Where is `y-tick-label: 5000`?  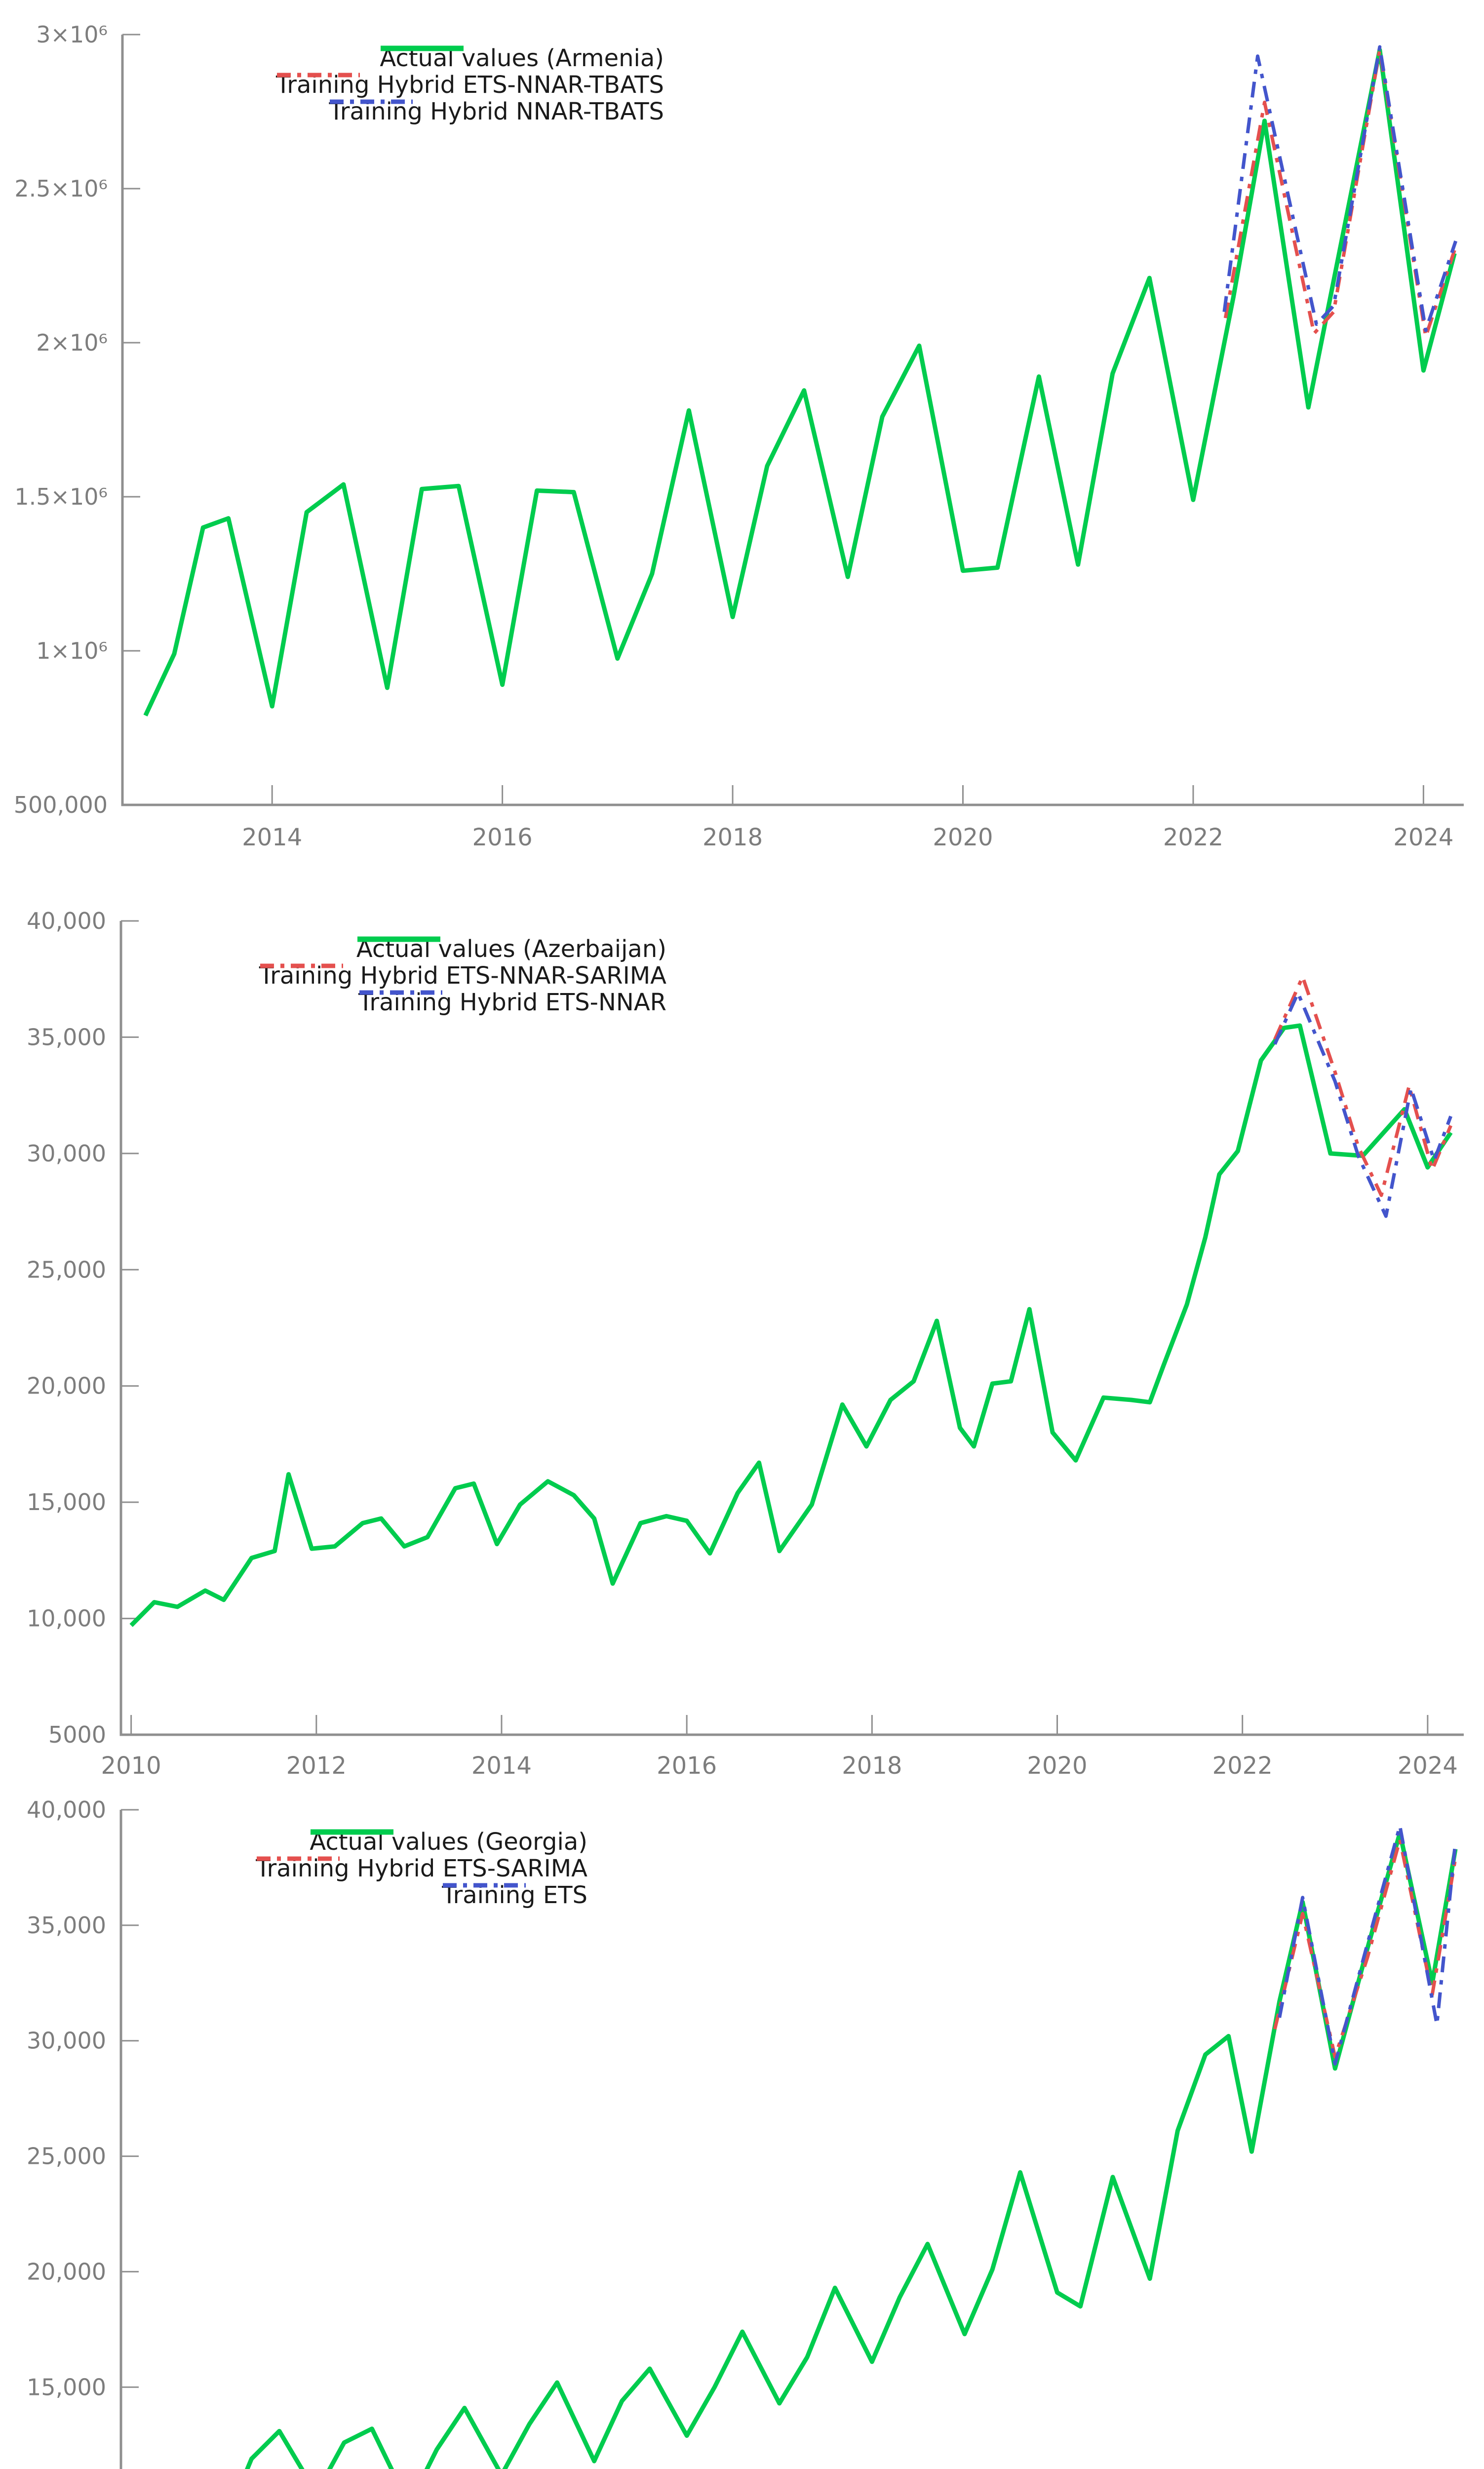 y-tick-label: 5000 is located at coordinates (77, 1734).